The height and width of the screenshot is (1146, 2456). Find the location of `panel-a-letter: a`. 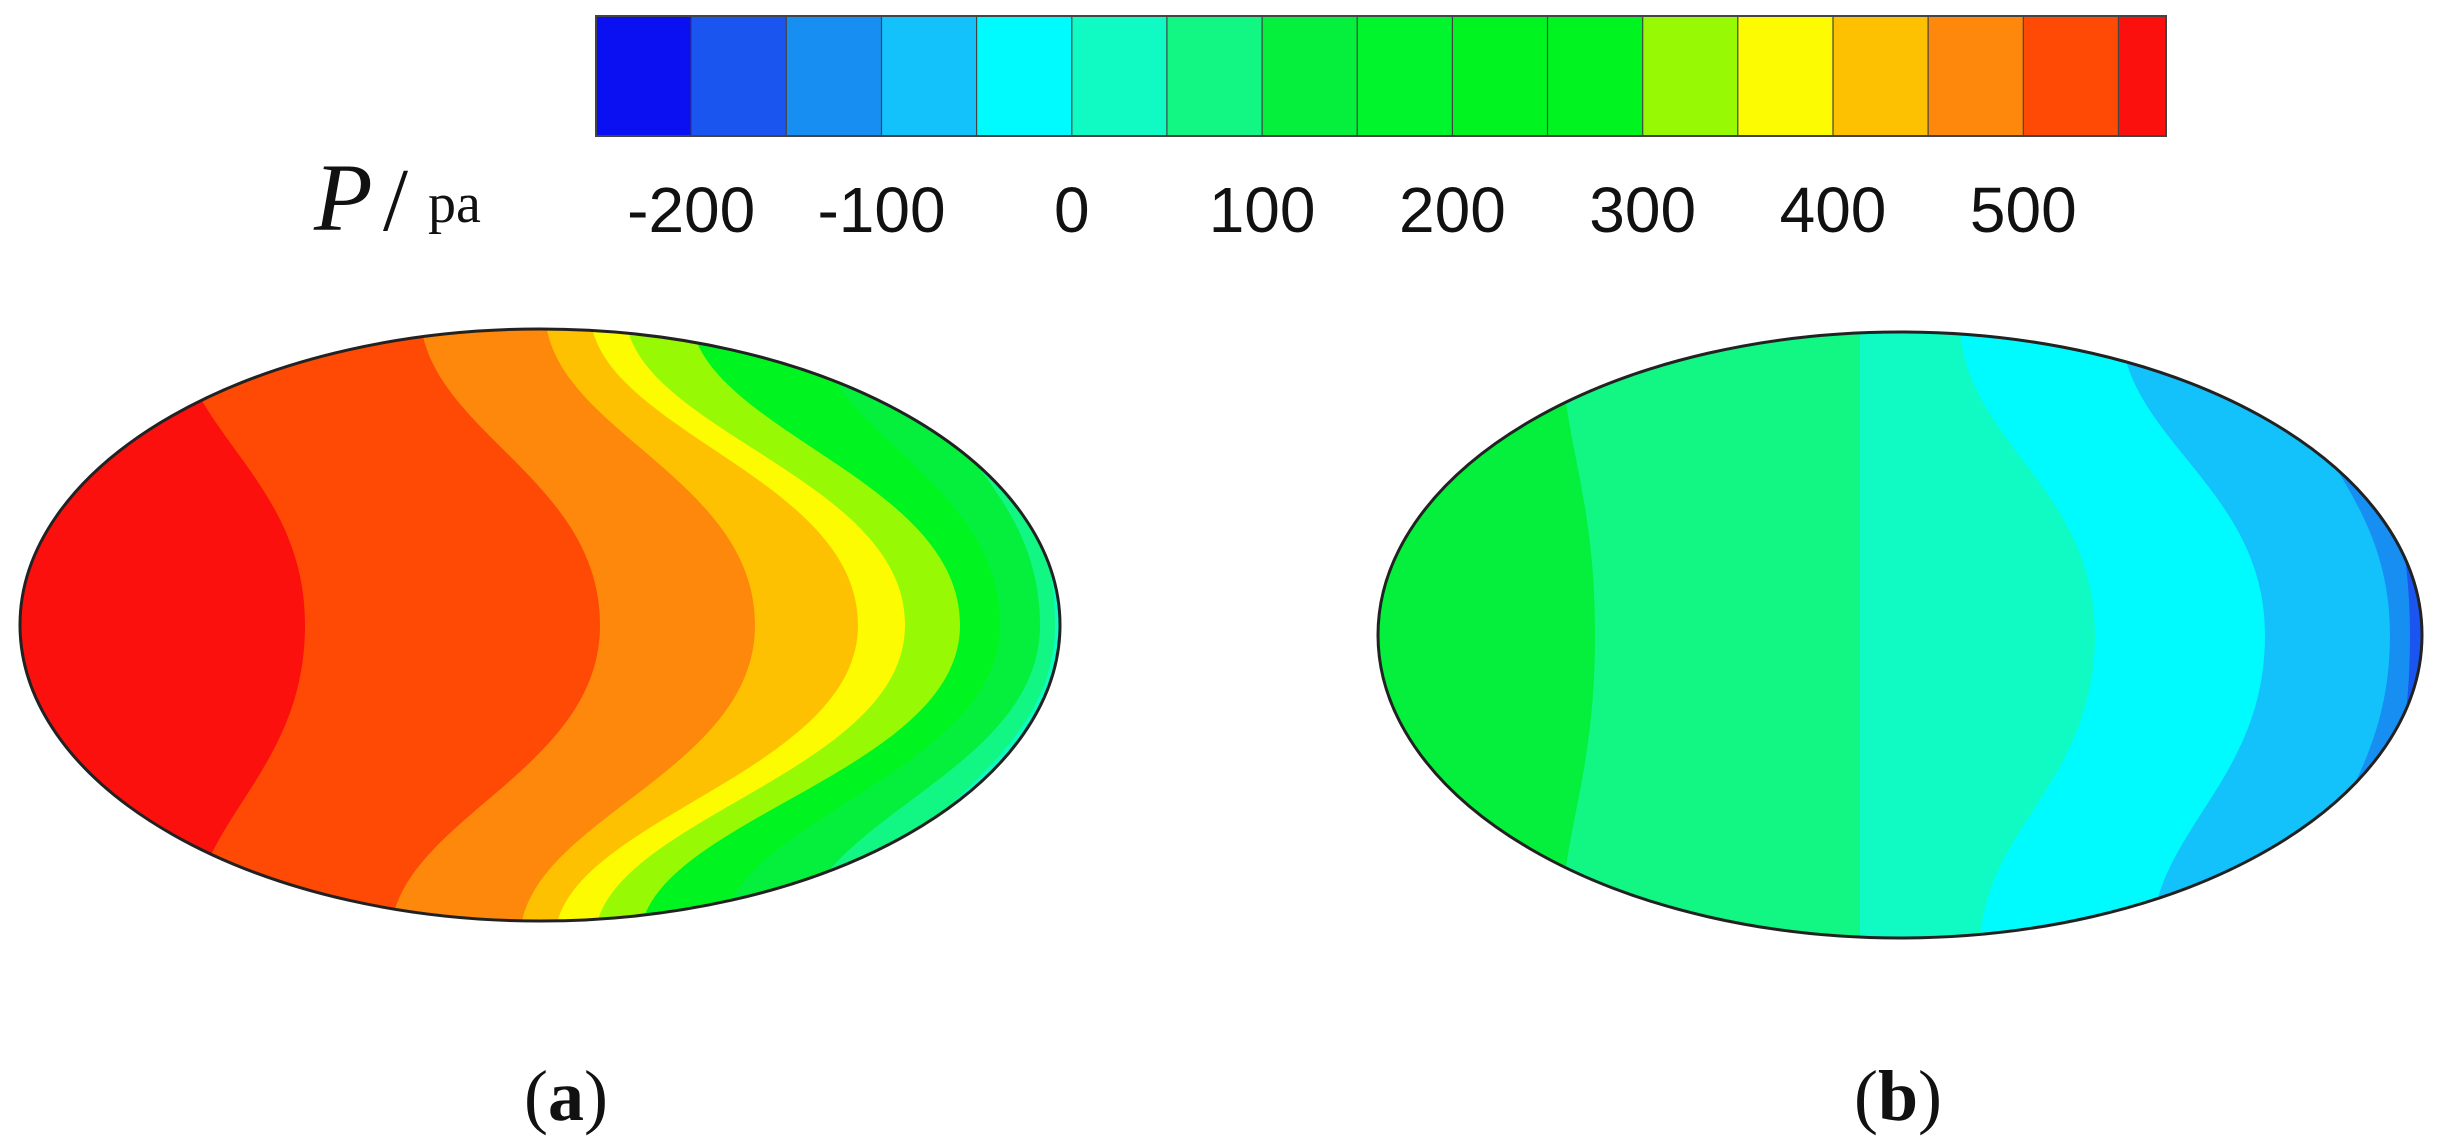

panel-a-letter: a is located at coordinates (566, 1096).